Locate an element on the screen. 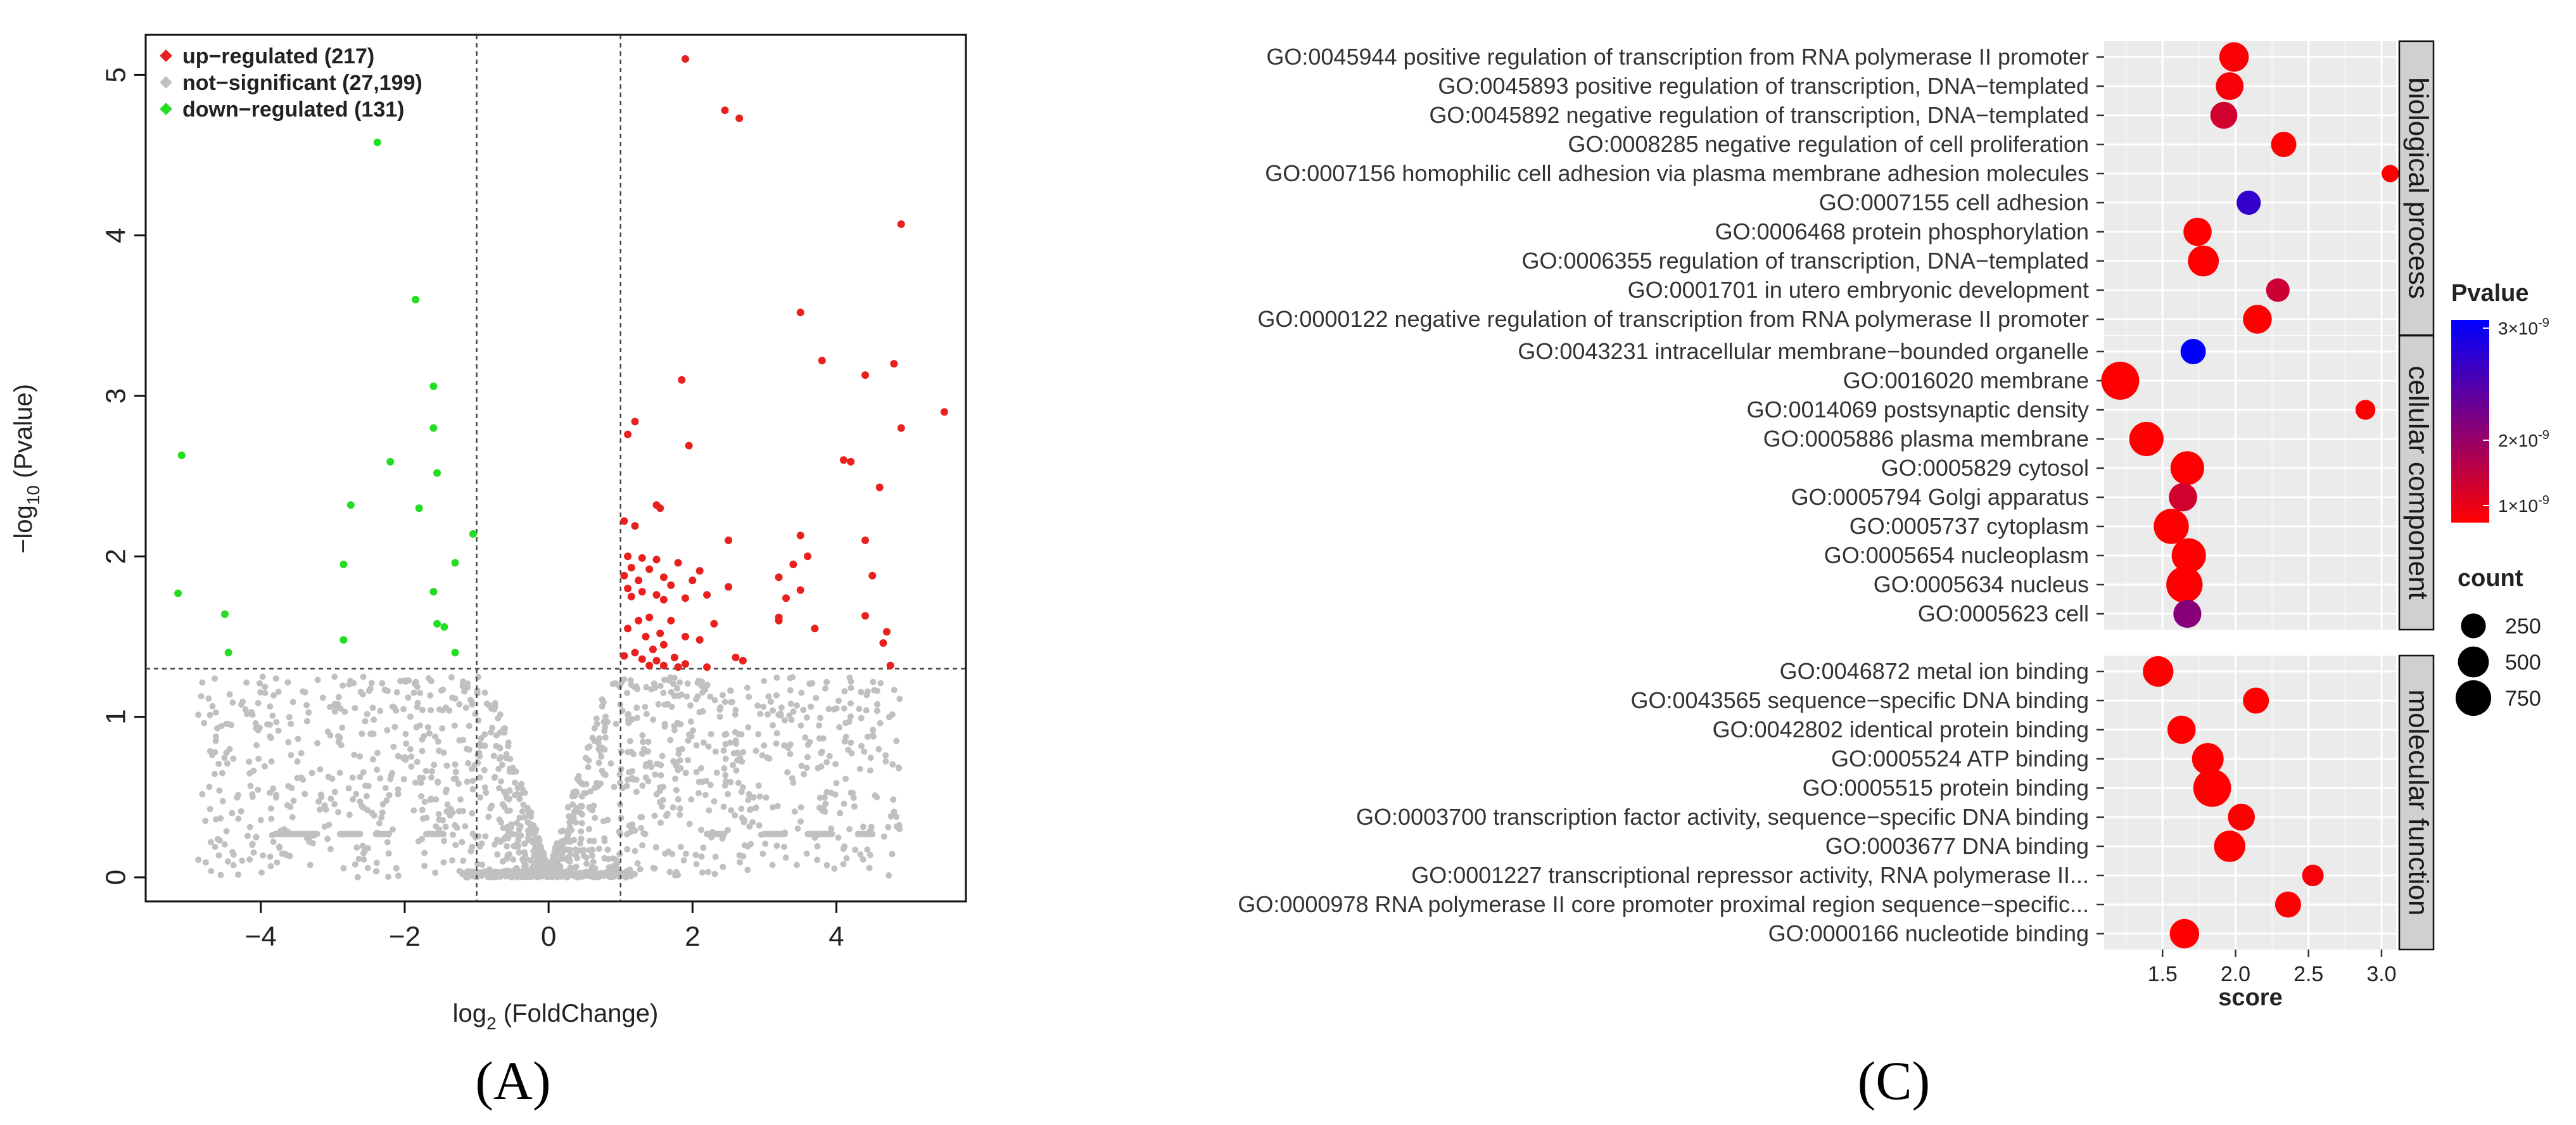 Image resolution: width=2576 pixels, height=1125 pixels. down-regulated-point is located at coordinates (455, 653).